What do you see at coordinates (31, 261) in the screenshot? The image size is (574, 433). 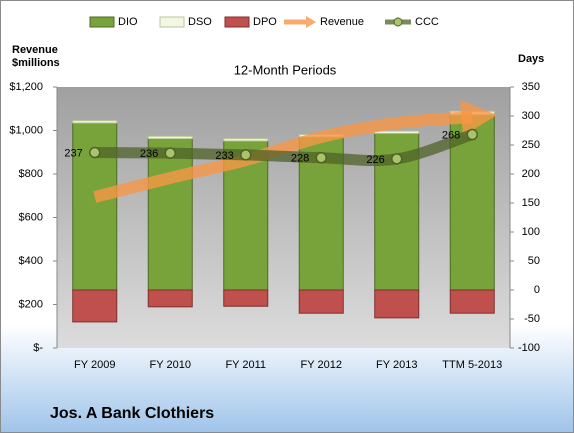 I see `y-tick-label: $400` at bounding box center [31, 261].